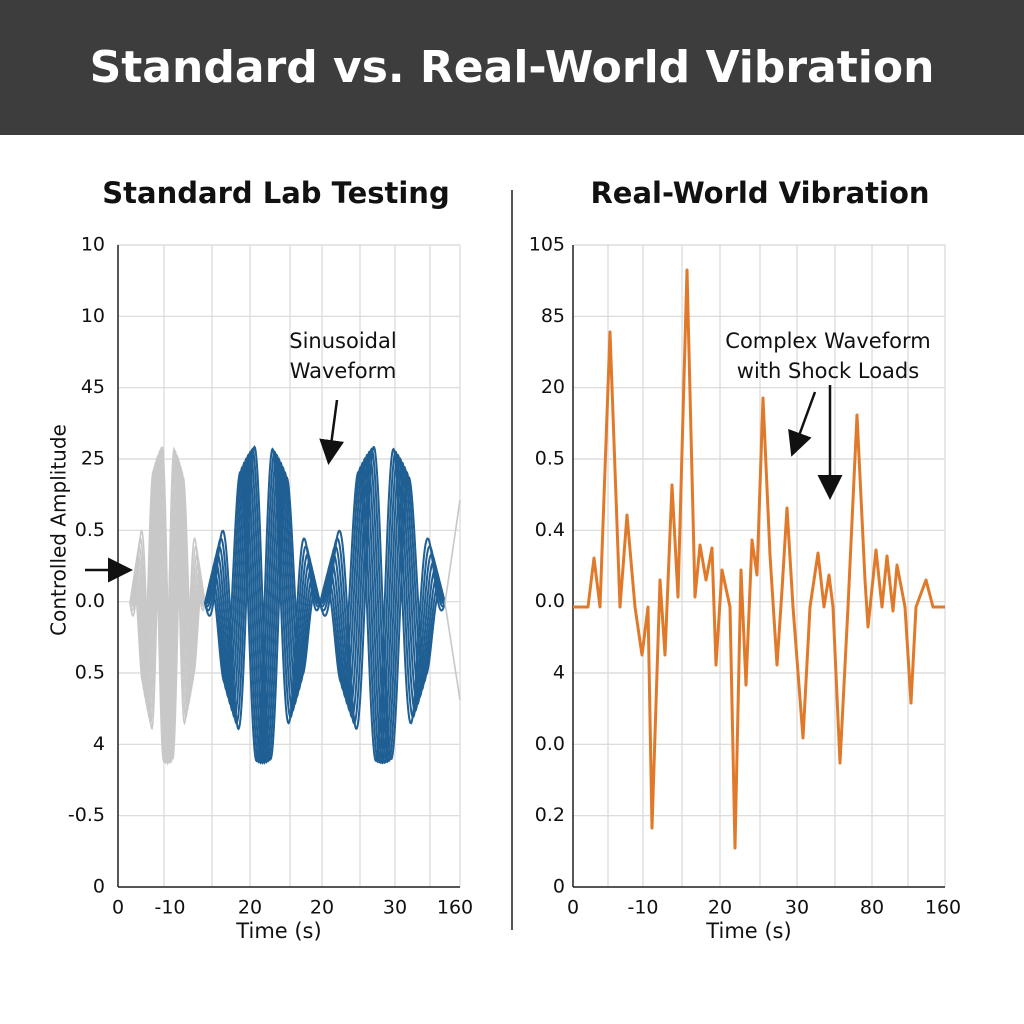 The width and height of the screenshot is (1024, 1024). Describe the element at coordinates (553, 316) in the screenshot. I see `y-tick-label: 85` at that location.